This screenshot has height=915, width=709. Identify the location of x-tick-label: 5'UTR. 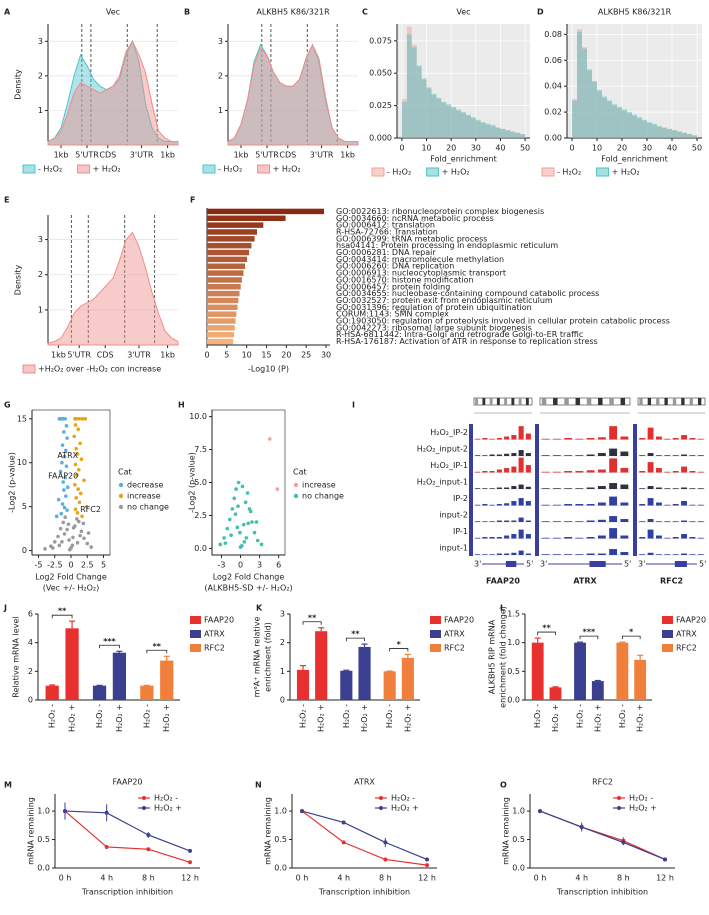
(79, 355).